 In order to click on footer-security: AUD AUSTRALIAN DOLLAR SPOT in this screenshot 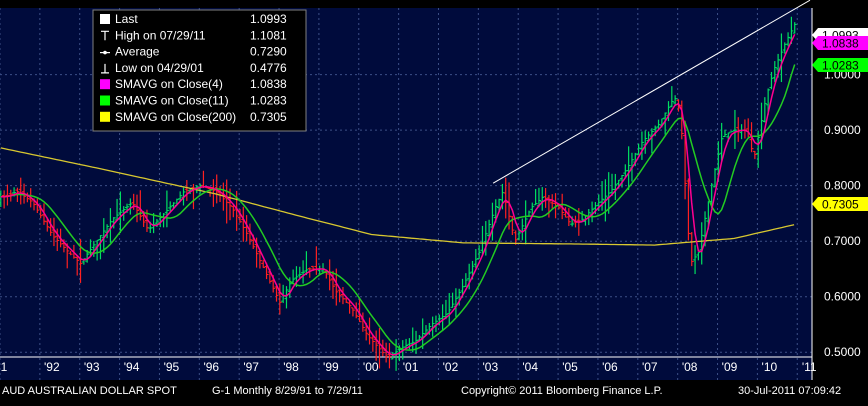, I will do `click(89, 391)`.